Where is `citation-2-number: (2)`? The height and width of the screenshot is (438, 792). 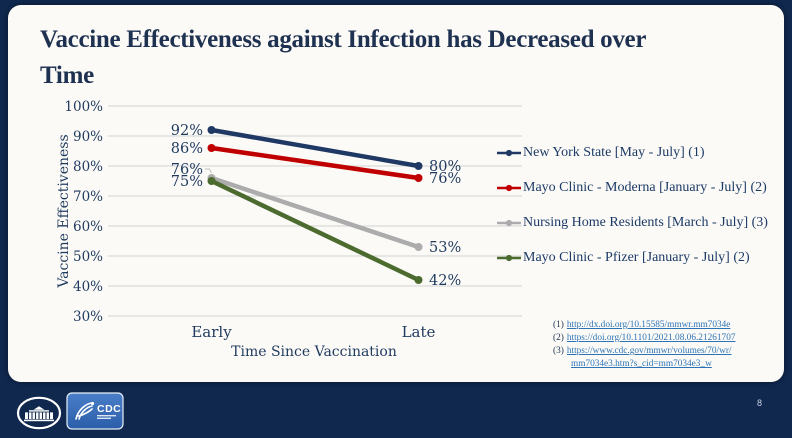 citation-2-number: (2) is located at coordinates (558, 338).